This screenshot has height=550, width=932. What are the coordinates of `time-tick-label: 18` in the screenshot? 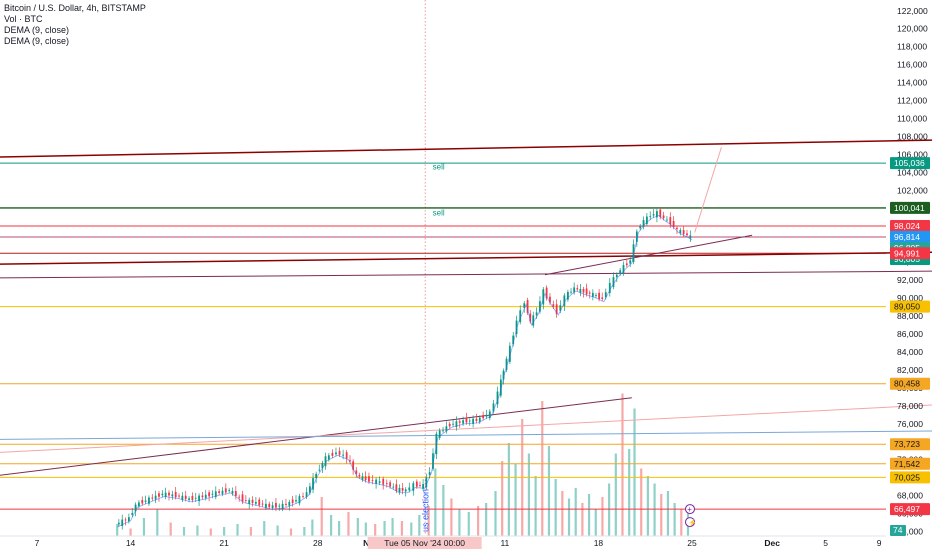 It's located at (599, 543).